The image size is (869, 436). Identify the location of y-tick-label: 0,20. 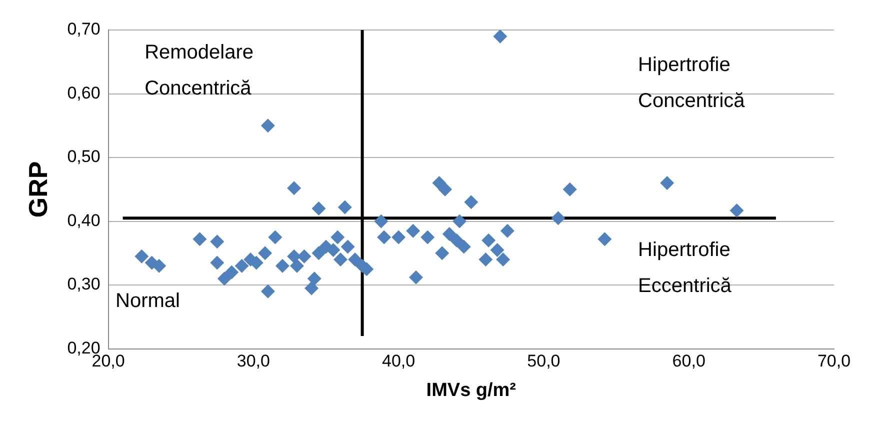
(83, 348).